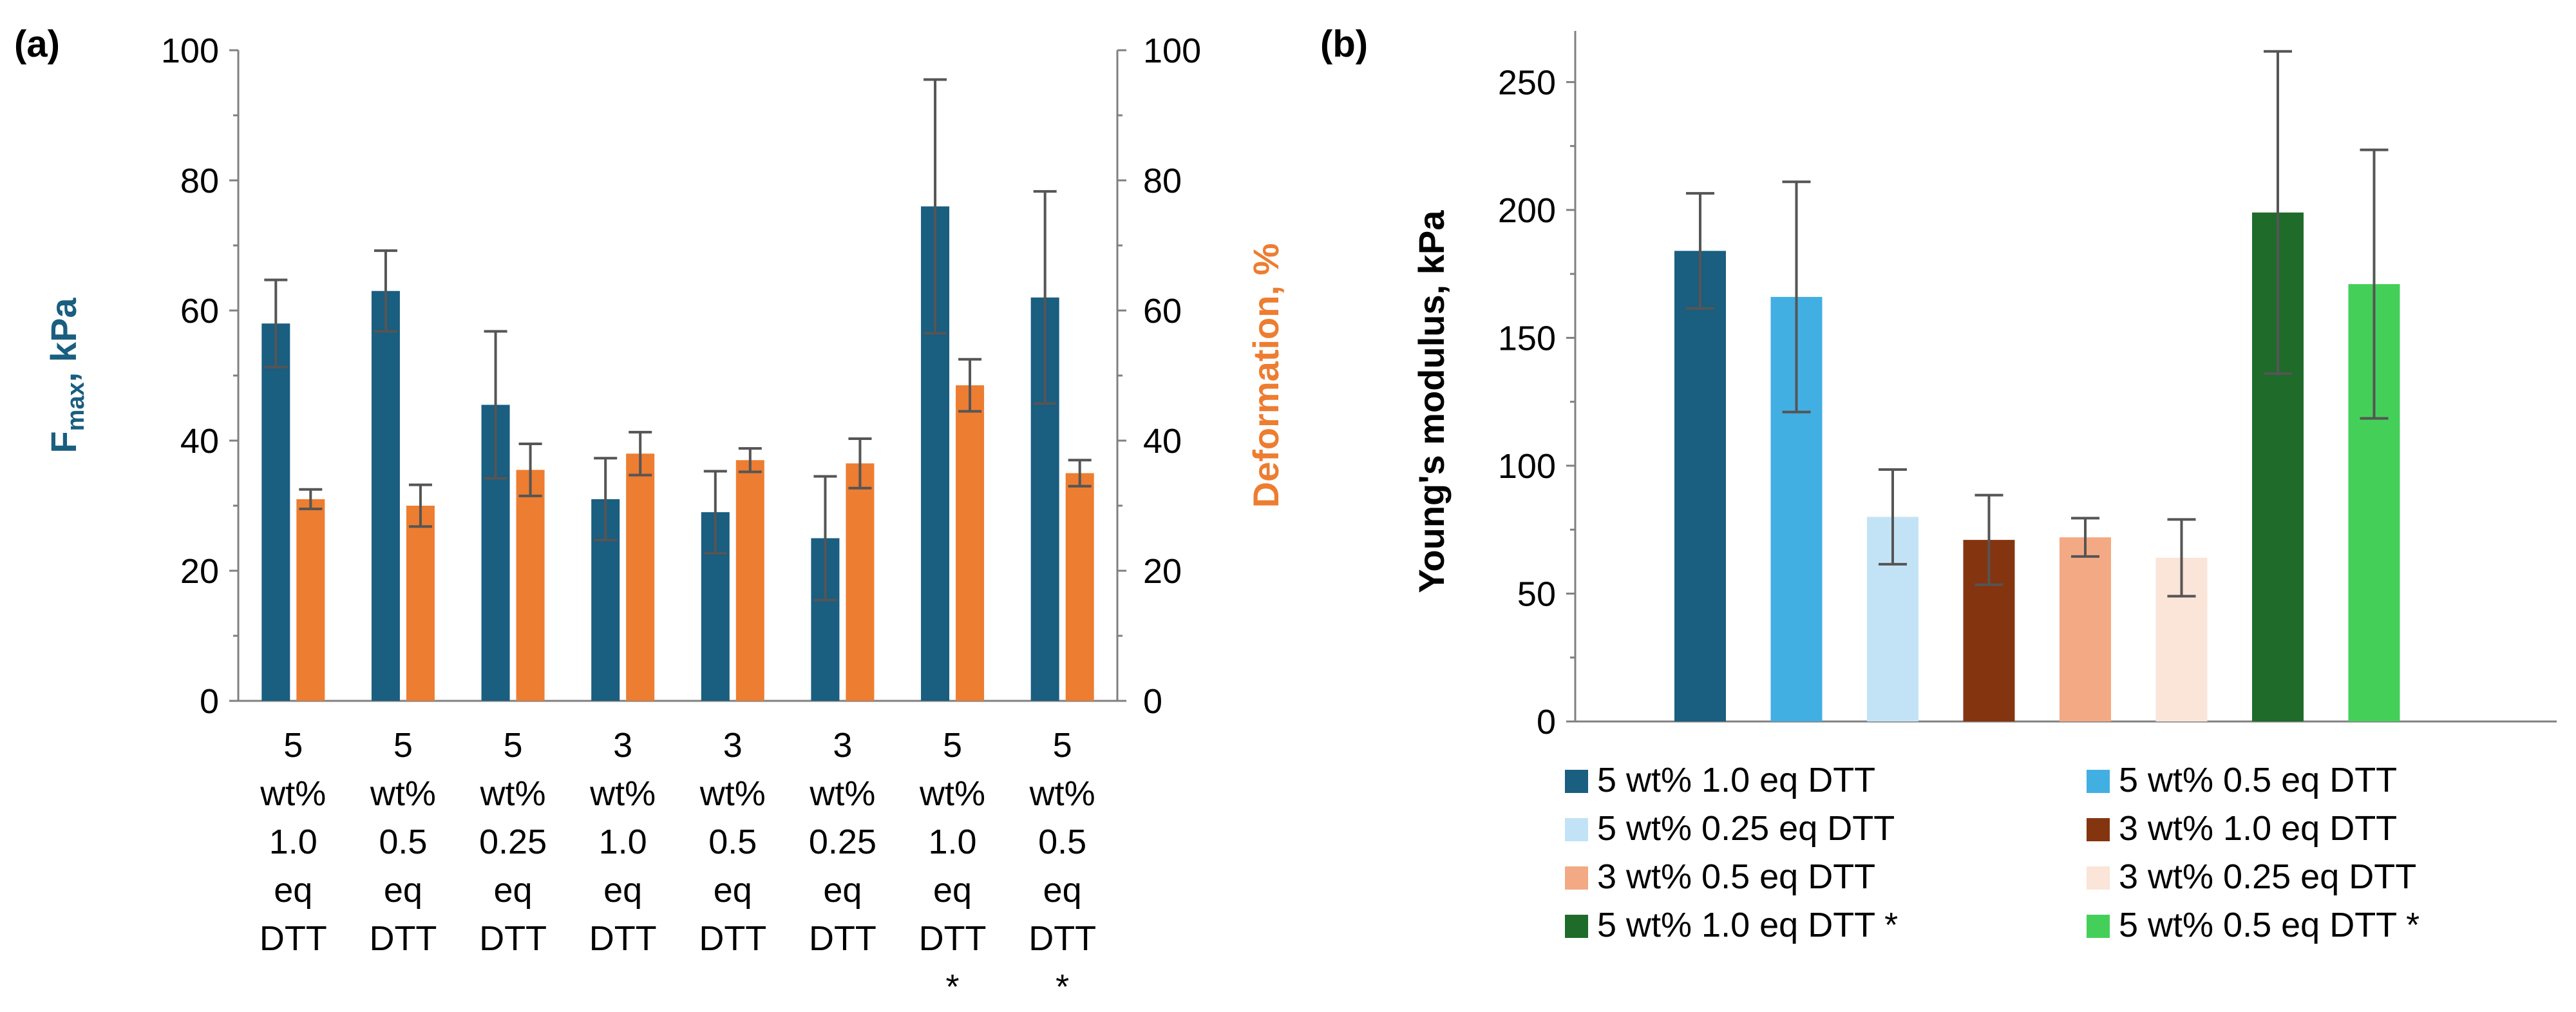 This screenshot has width=2576, height=1012. What do you see at coordinates (1527, 210) in the screenshot?
I see `tick-label: 200` at bounding box center [1527, 210].